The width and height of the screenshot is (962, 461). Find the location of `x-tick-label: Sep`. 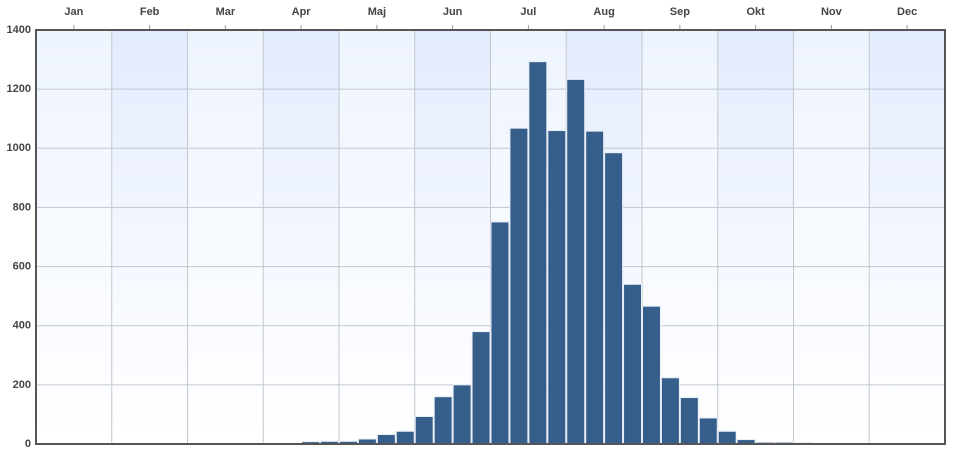

x-tick-label: Sep is located at coordinates (680, 12).